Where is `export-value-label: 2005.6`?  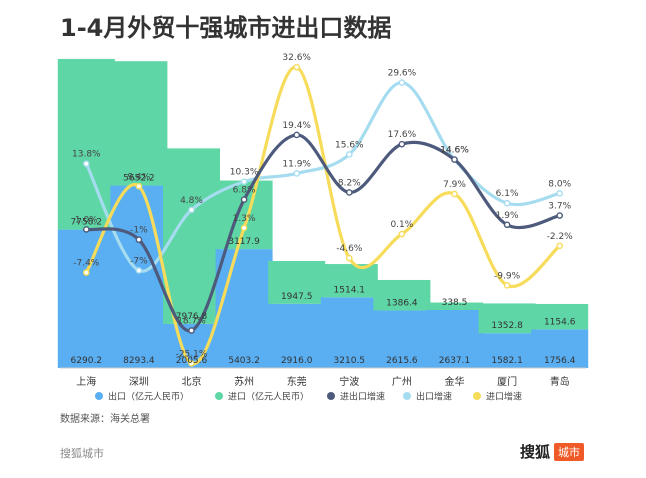
export-value-label: 2005.6 is located at coordinates (192, 361).